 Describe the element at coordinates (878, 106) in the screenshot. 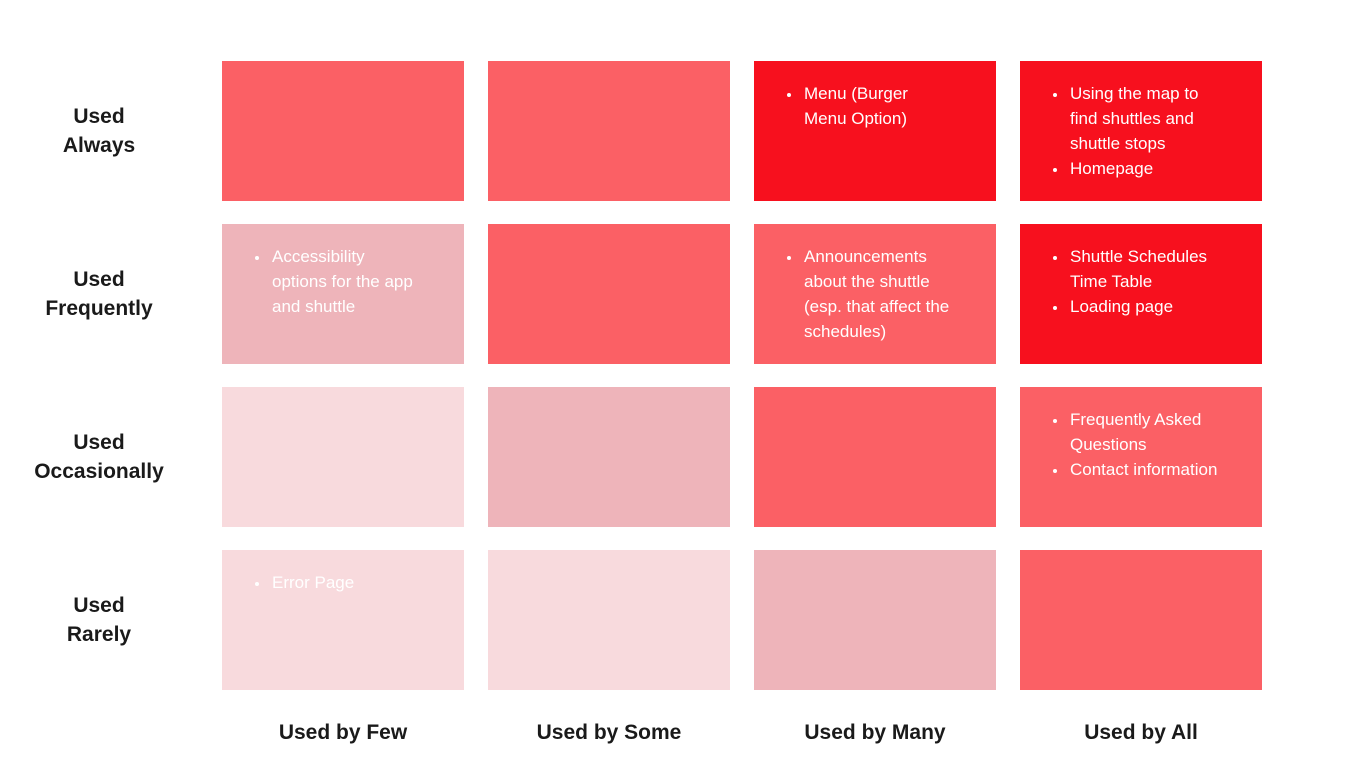

I see `cell-item: Menu (Burger Menu Option)` at that location.